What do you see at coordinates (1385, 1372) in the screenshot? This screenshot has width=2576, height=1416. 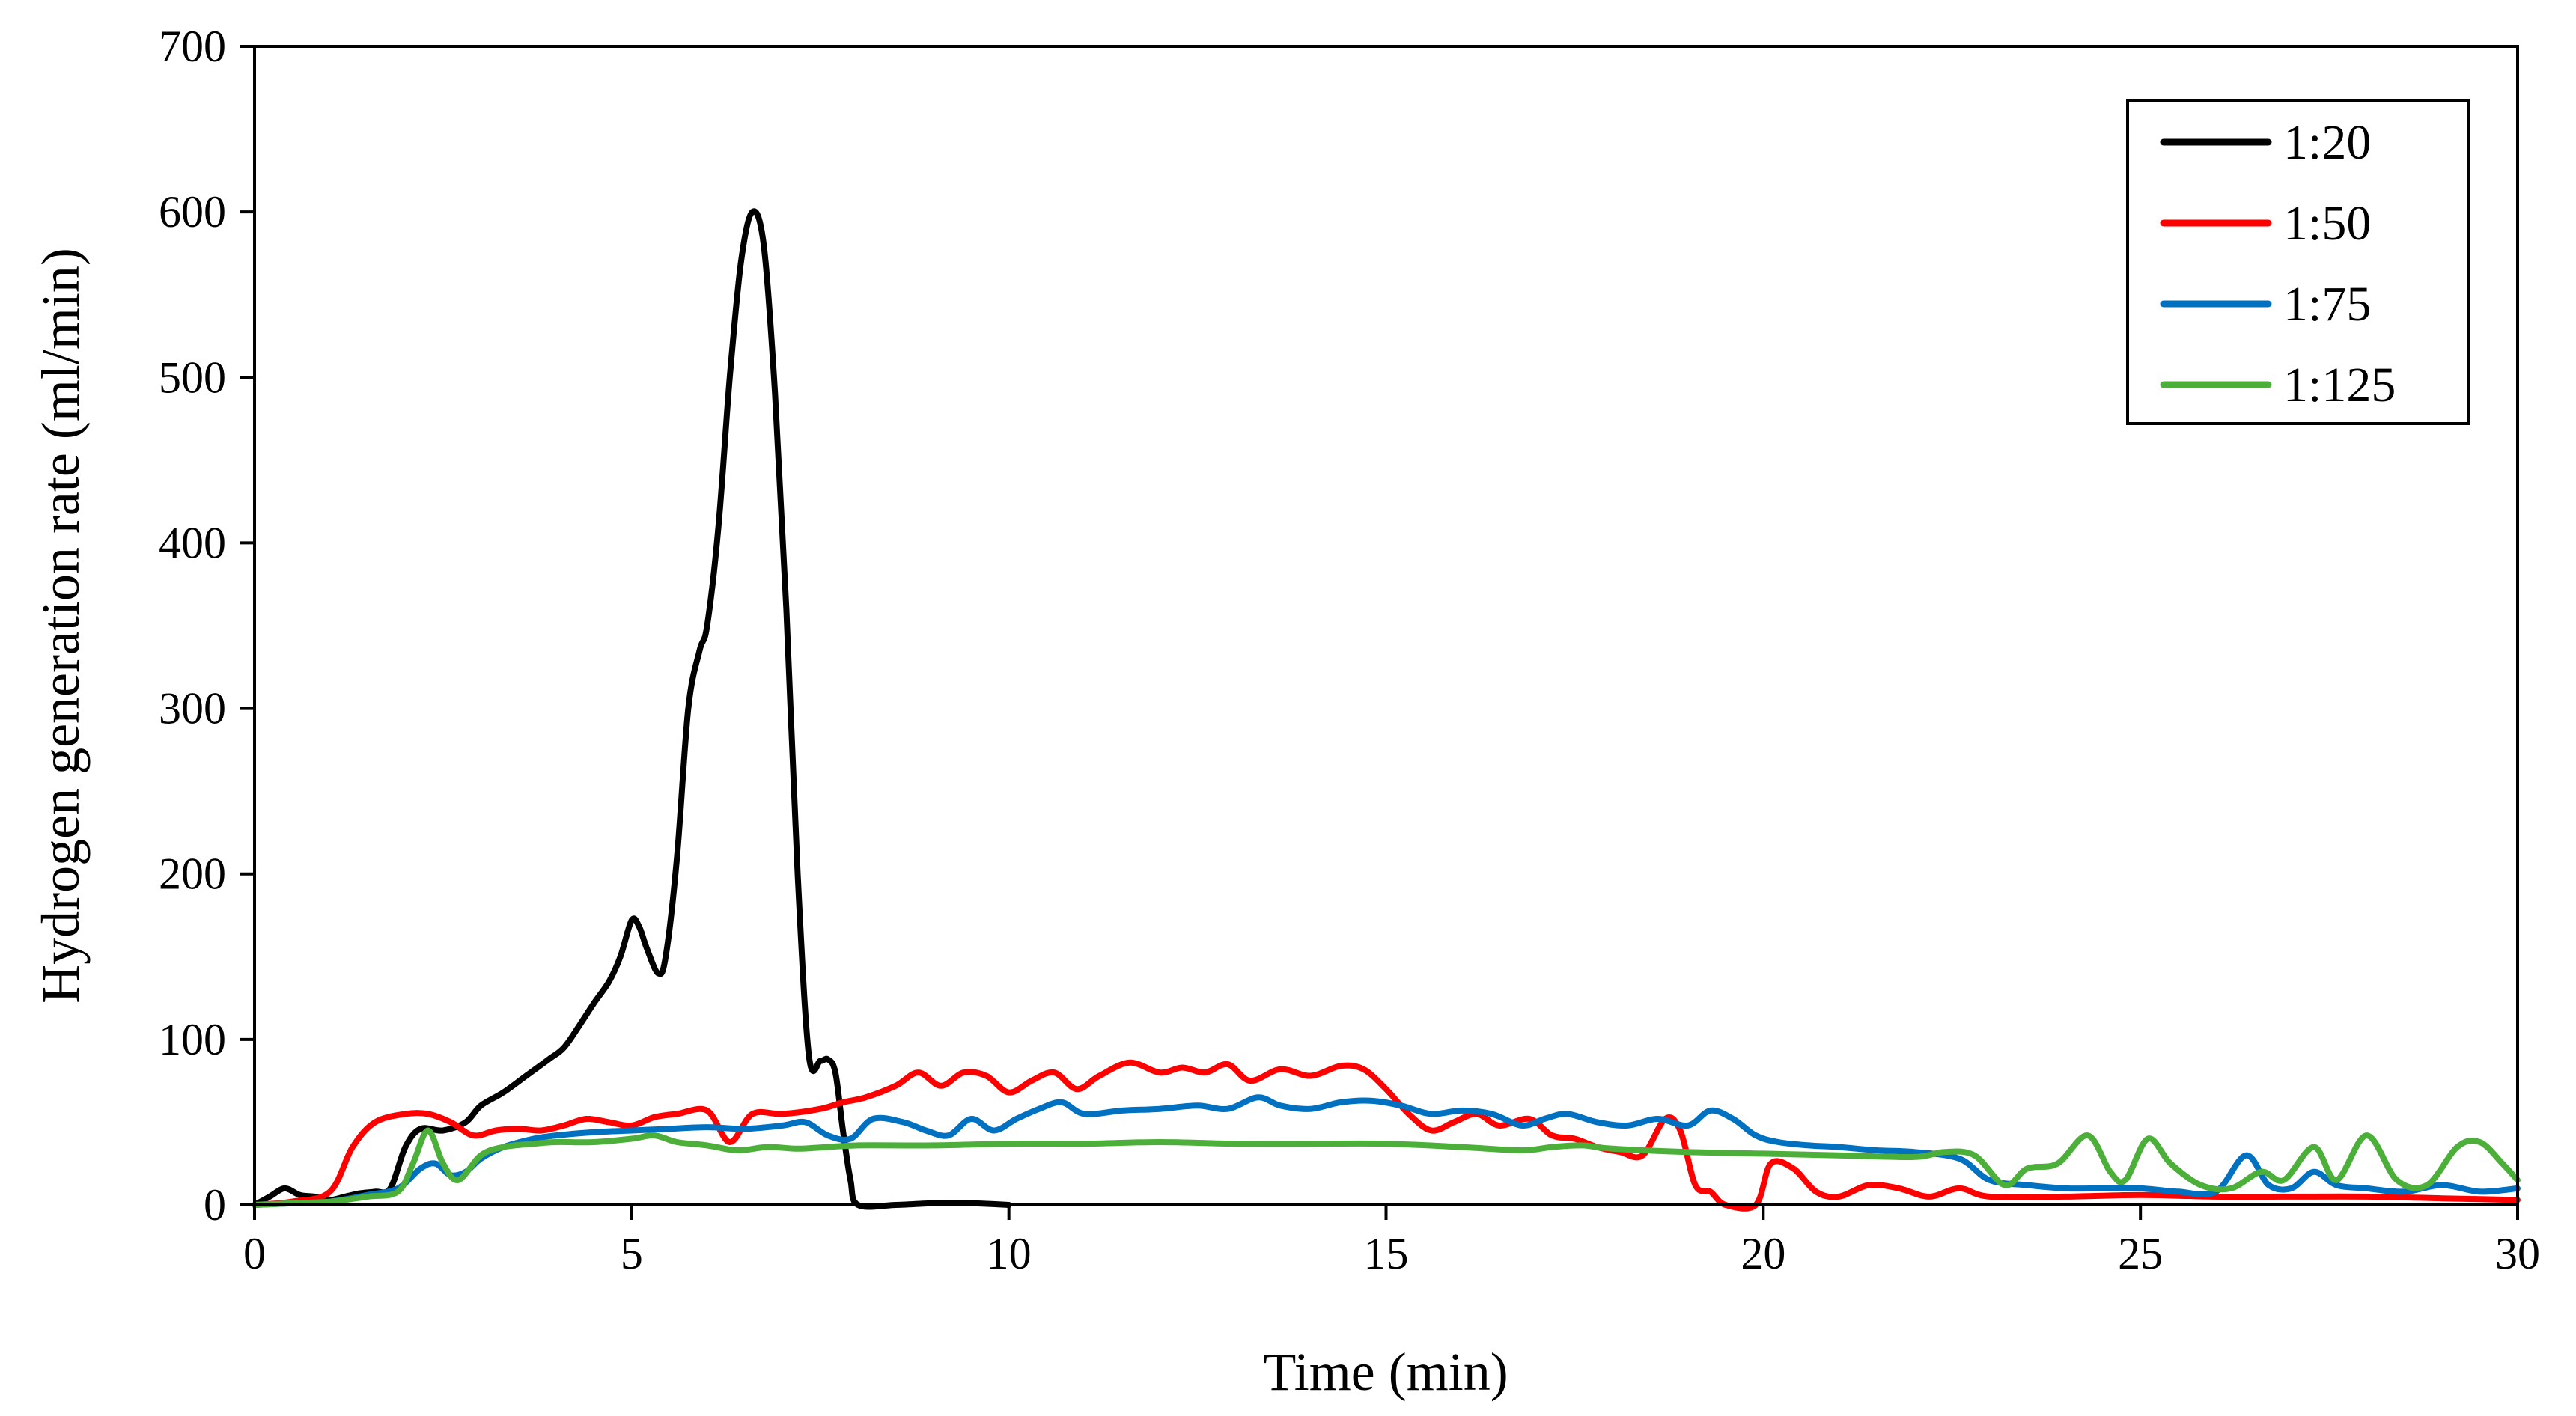 I see `x-axis-label: Time (min)` at bounding box center [1385, 1372].